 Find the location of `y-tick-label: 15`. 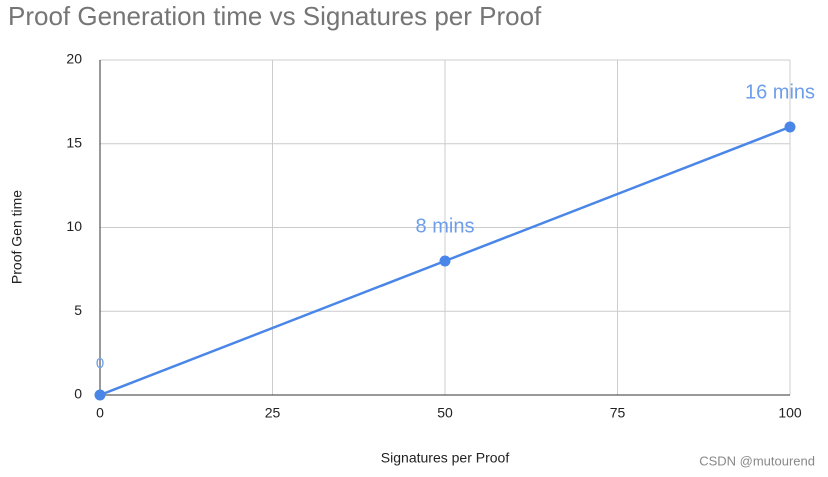

y-tick-label: 15 is located at coordinates (74, 142).